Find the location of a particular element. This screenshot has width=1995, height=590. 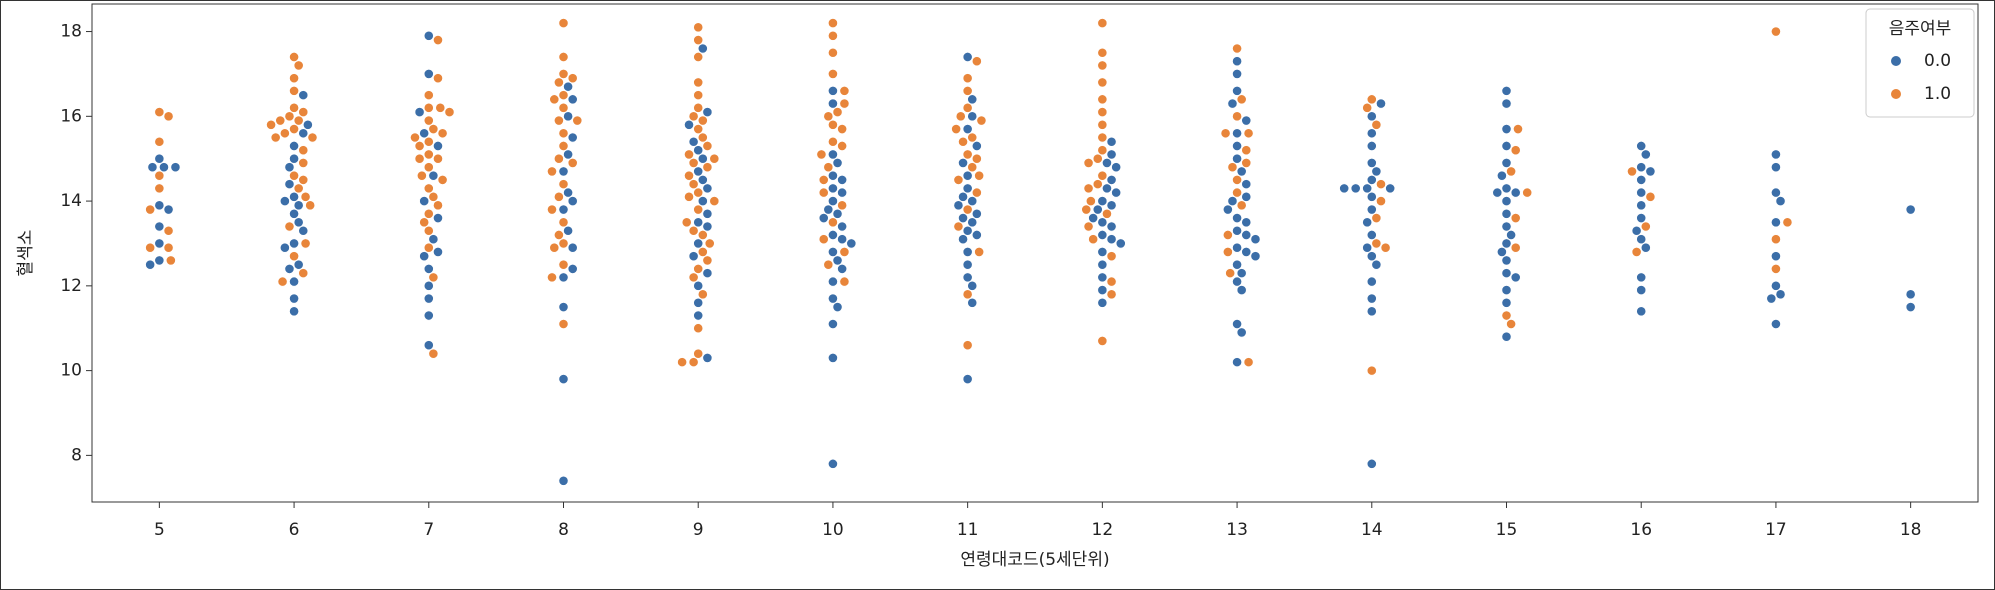

x-tick-label: 8 is located at coordinates (563, 530).